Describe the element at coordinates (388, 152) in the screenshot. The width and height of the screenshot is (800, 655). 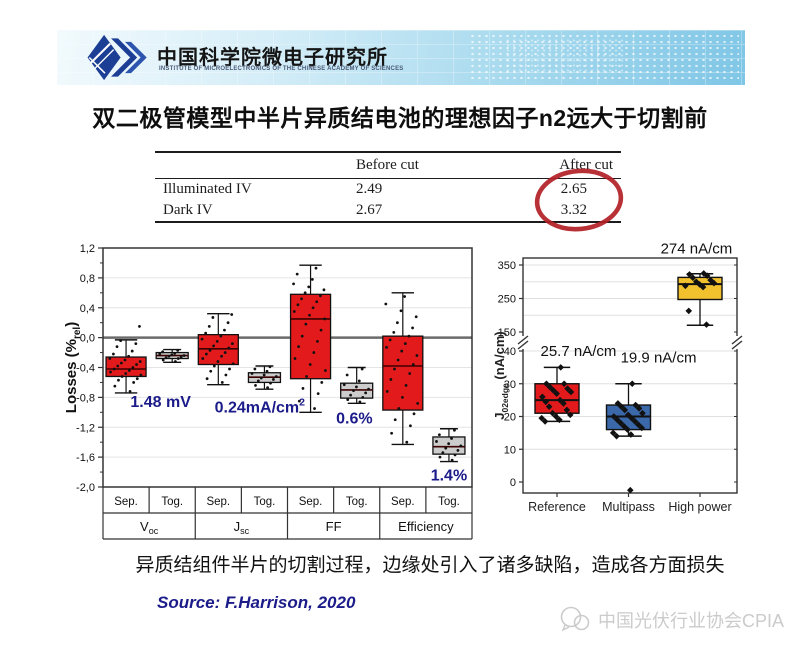
I see `table-top-rule` at that location.